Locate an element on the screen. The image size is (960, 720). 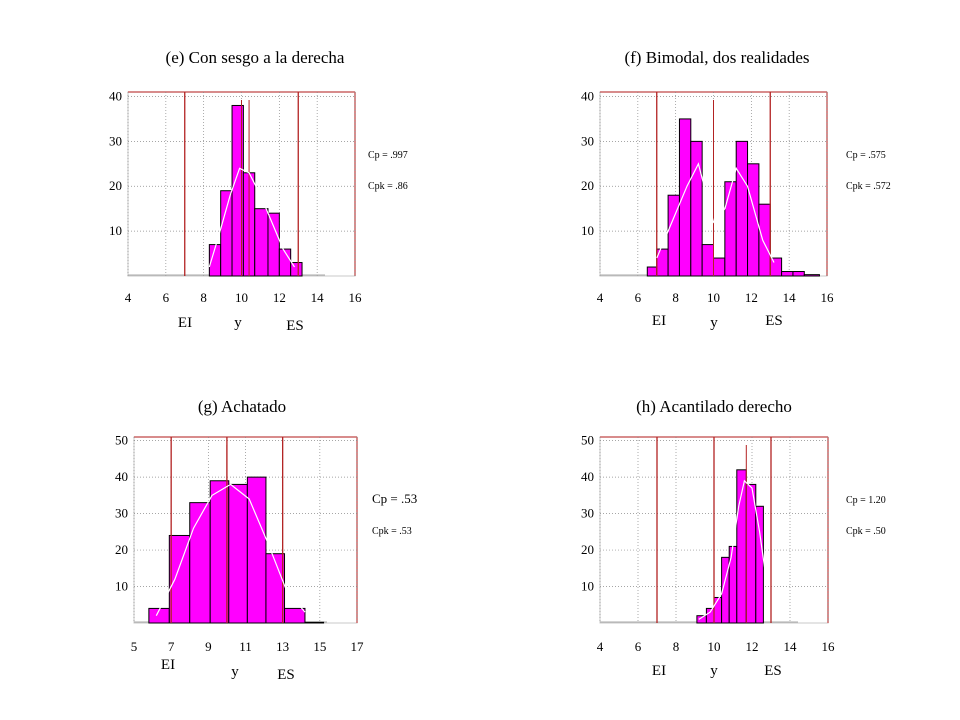
cpk-value: Cpk = .572 is located at coordinates (868, 186).